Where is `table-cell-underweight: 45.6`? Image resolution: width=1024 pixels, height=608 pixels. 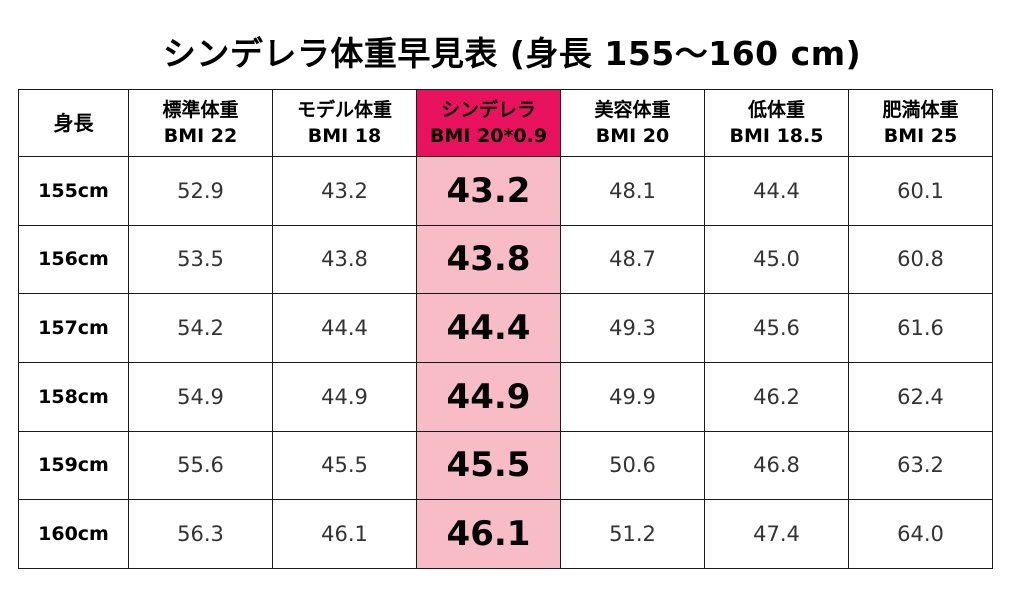 table-cell-underweight: 45.6 is located at coordinates (776, 328).